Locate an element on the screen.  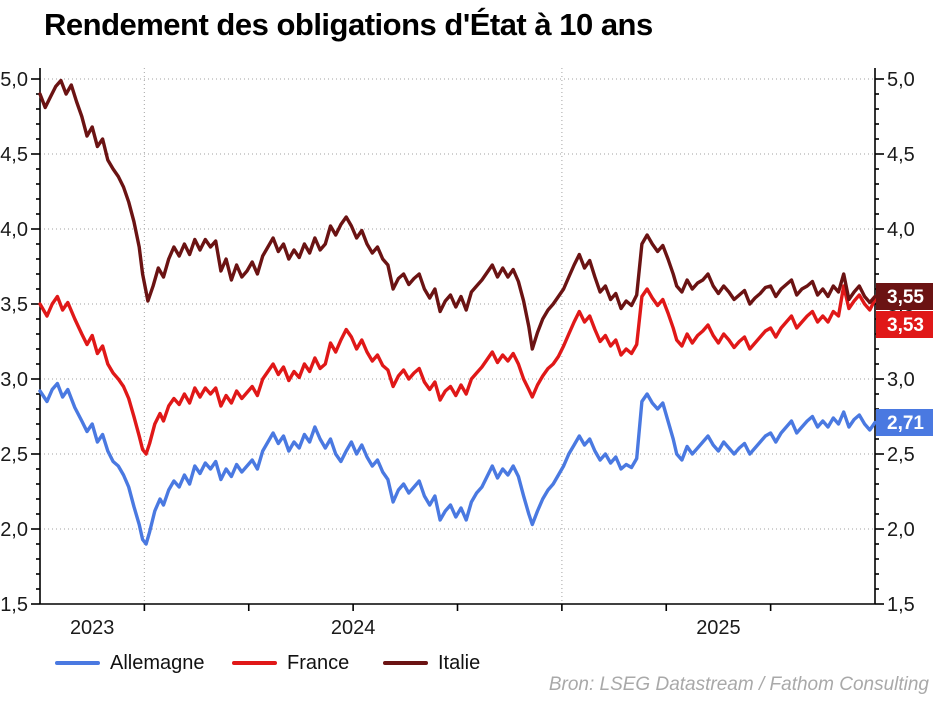
end-label-text-france: 3,53 is located at coordinates (905, 325).